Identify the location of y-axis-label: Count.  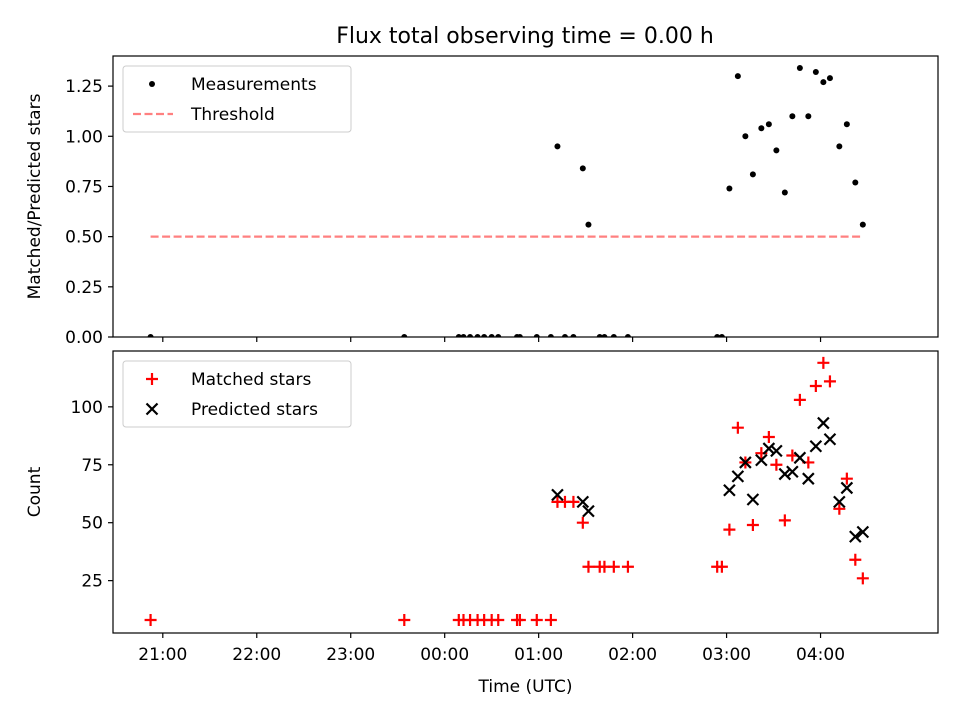
(35, 491).